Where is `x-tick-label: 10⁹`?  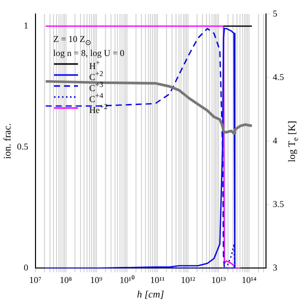
x-tick-label: 10⁹ is located at coordinates (96, 279).